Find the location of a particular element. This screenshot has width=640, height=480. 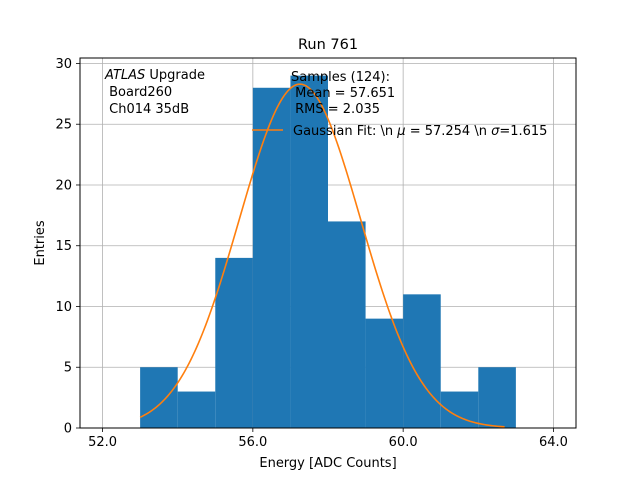

legend-fit-text-a: Gaussian Fit: \n is located at coordinates (345, 131).